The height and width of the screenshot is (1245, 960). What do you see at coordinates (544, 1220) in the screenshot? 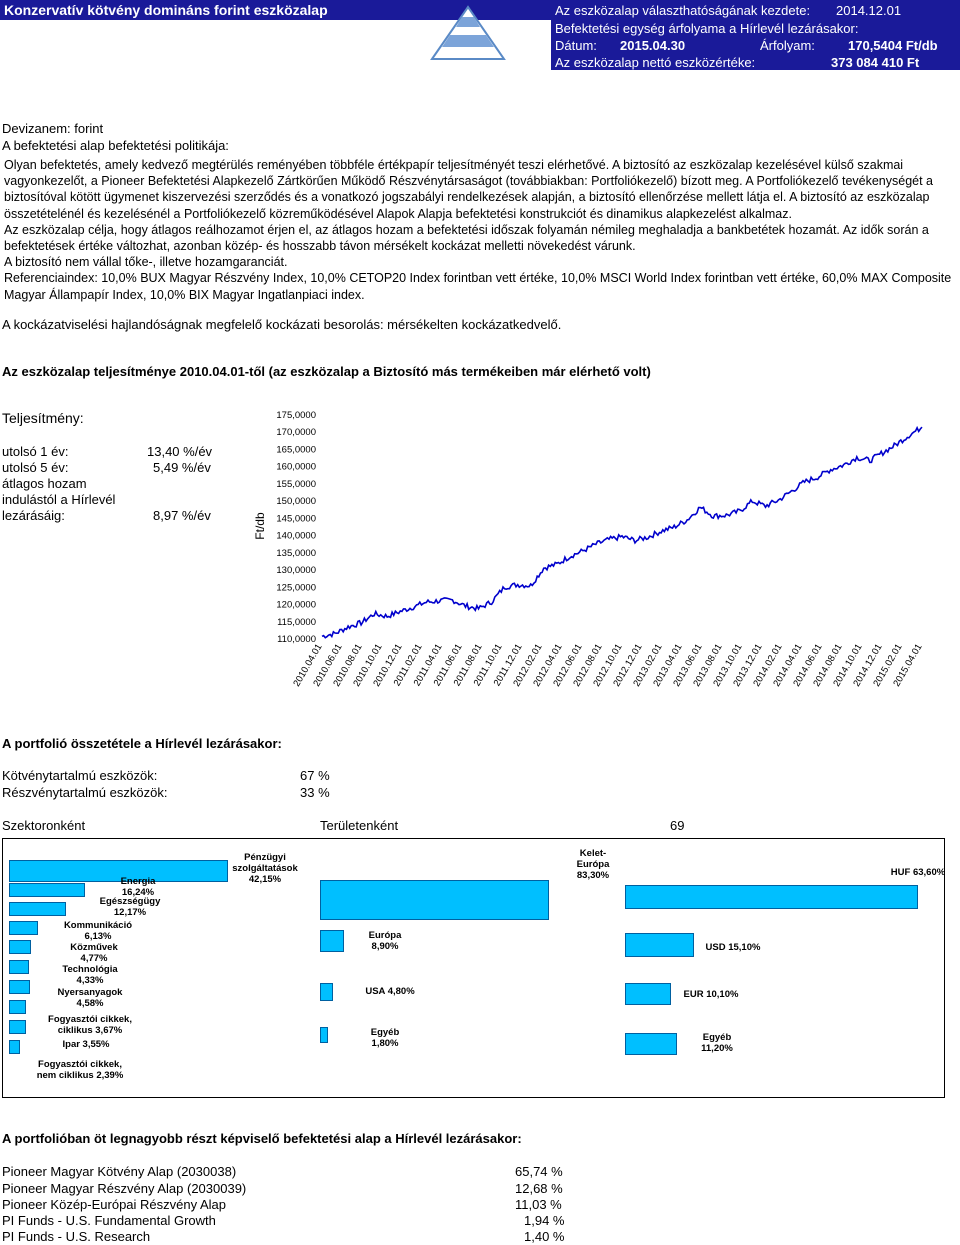
I see `fund-share: 1,94 %` at bounding box center [544, 1220].